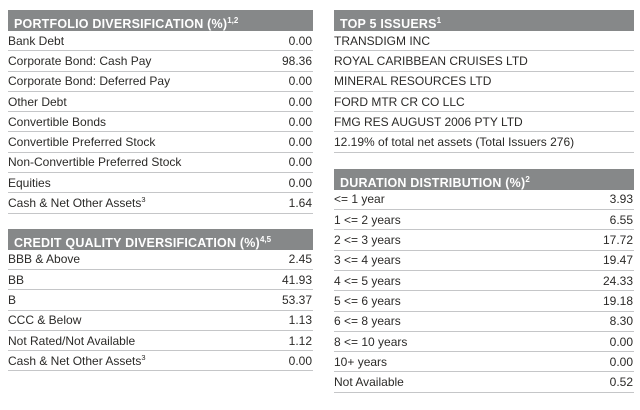 This screenshot has width=640, height=410. What do you see at coordinates (527, 179) in the screenshot?
I see `footnote-marker: 2` at bounding box center [527, 179].